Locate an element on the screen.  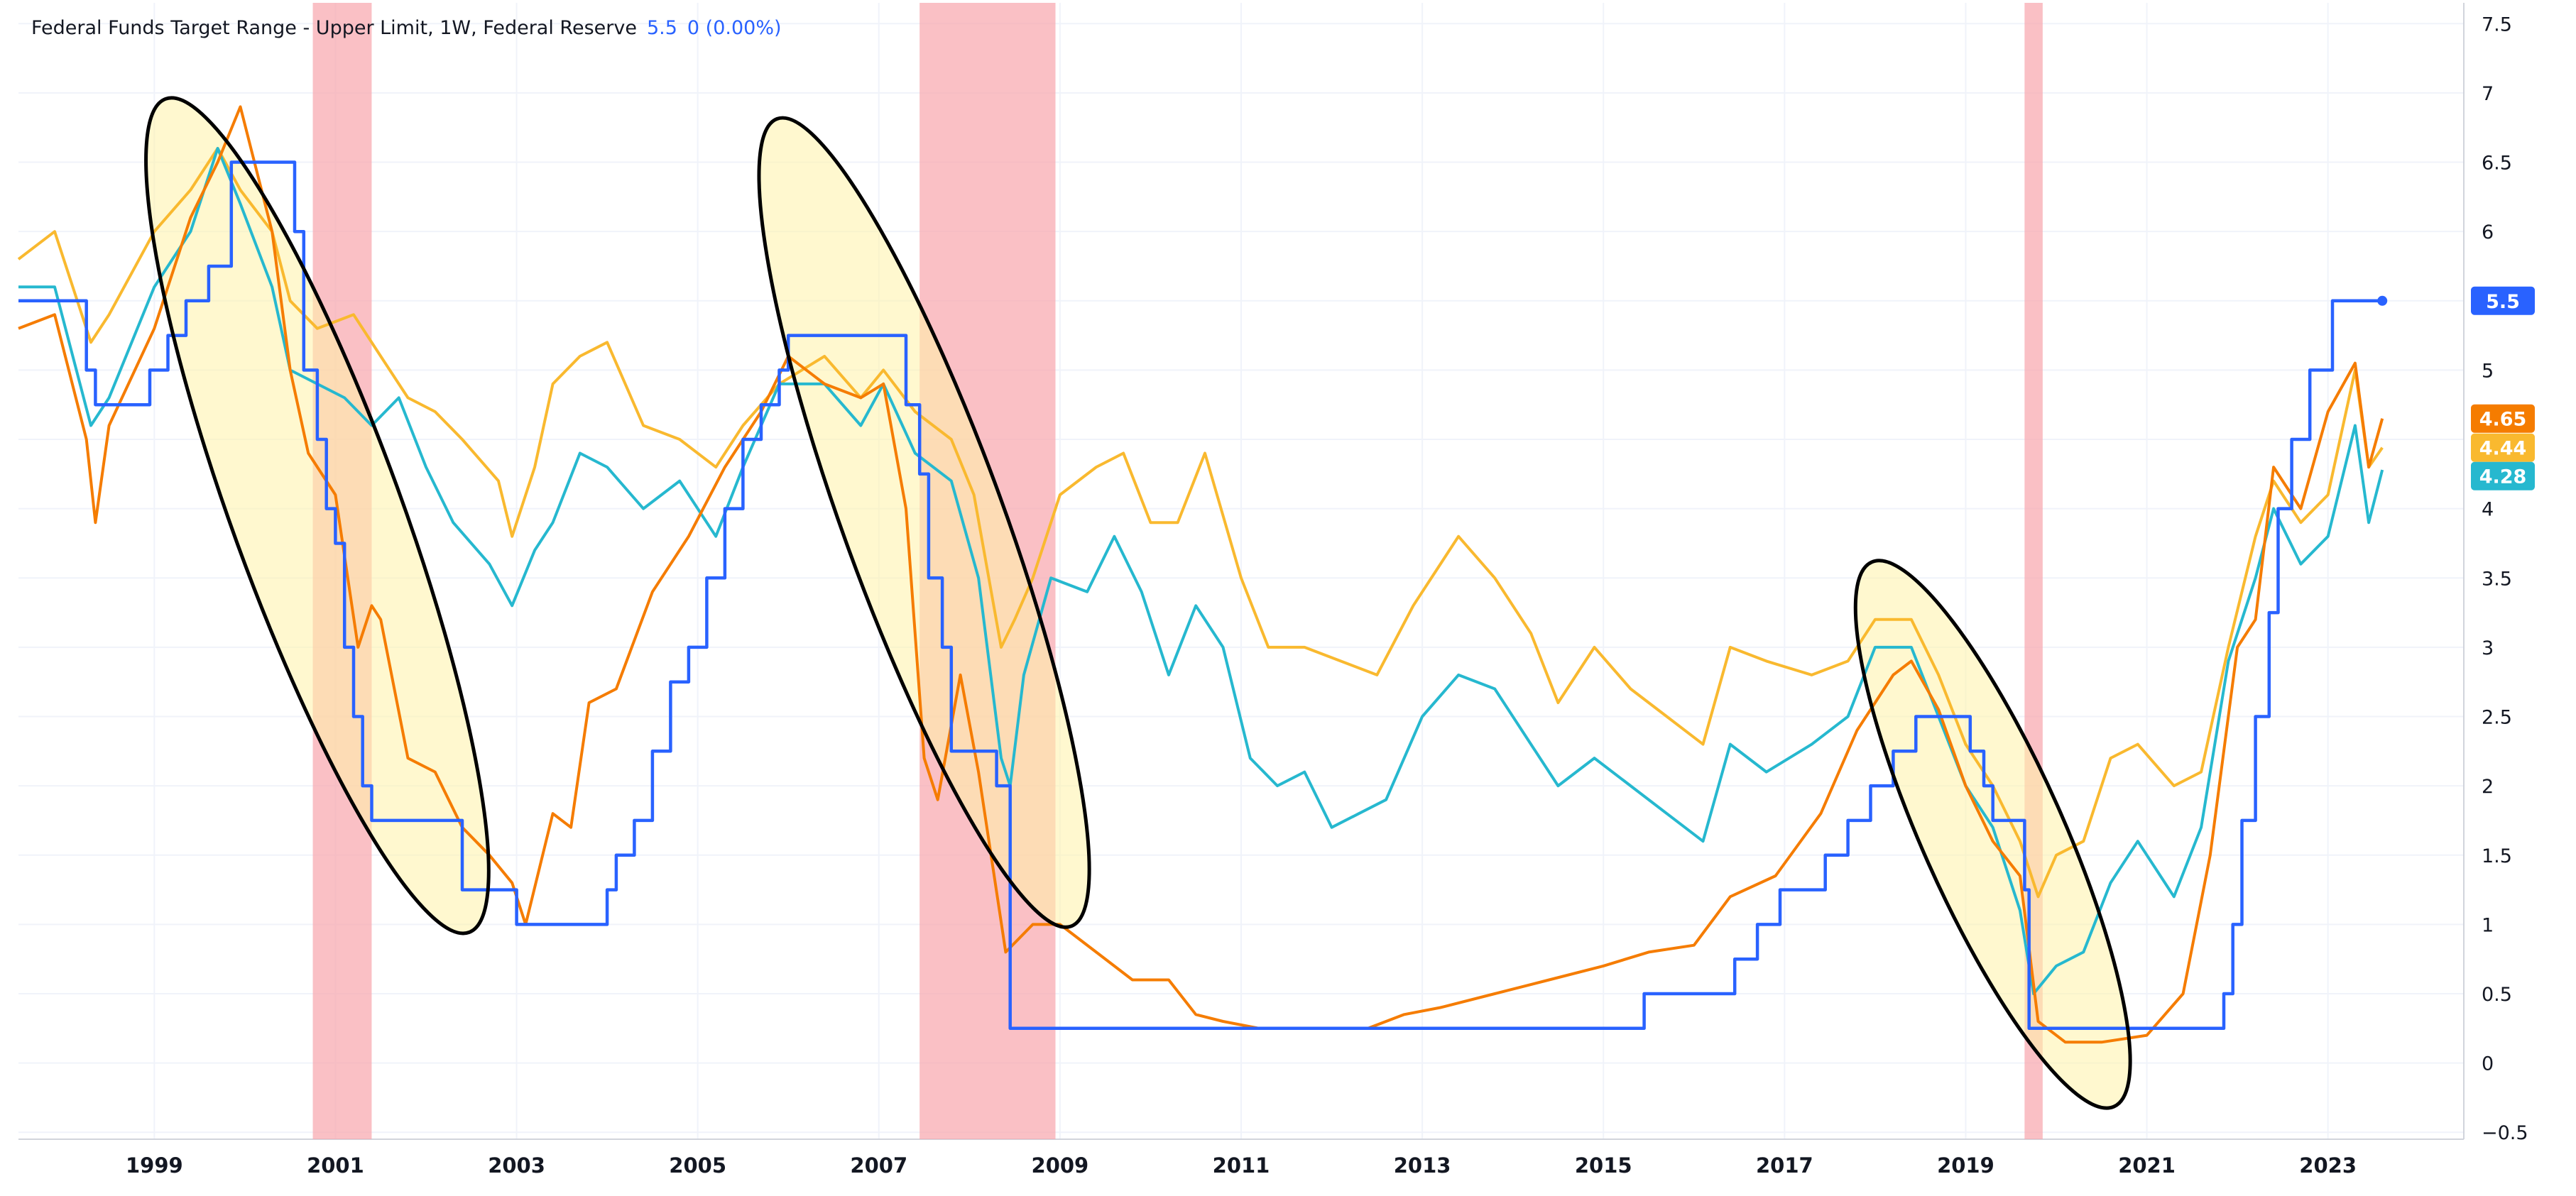
x-tick-label: 2021 is located at coordinates (2147, 1165).